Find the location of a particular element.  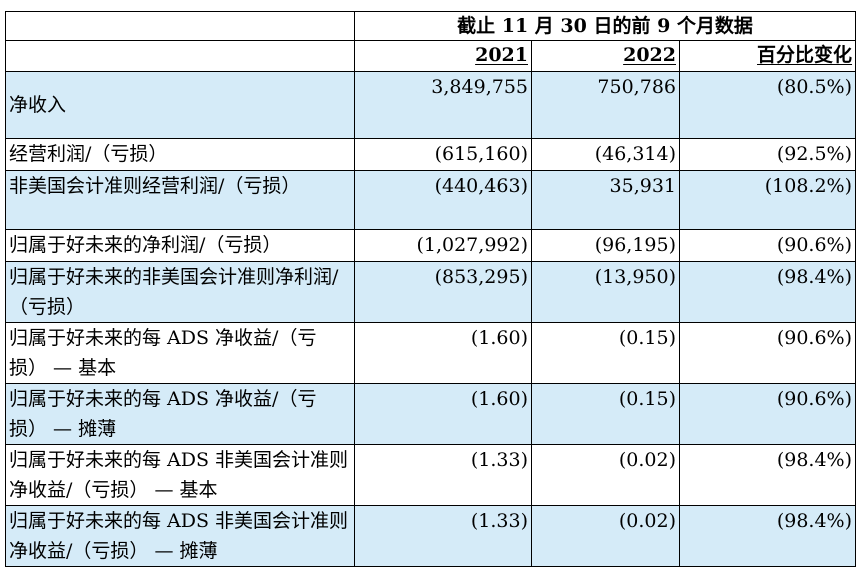

value-2022: (46,314) is located at coordinates (605, 154).